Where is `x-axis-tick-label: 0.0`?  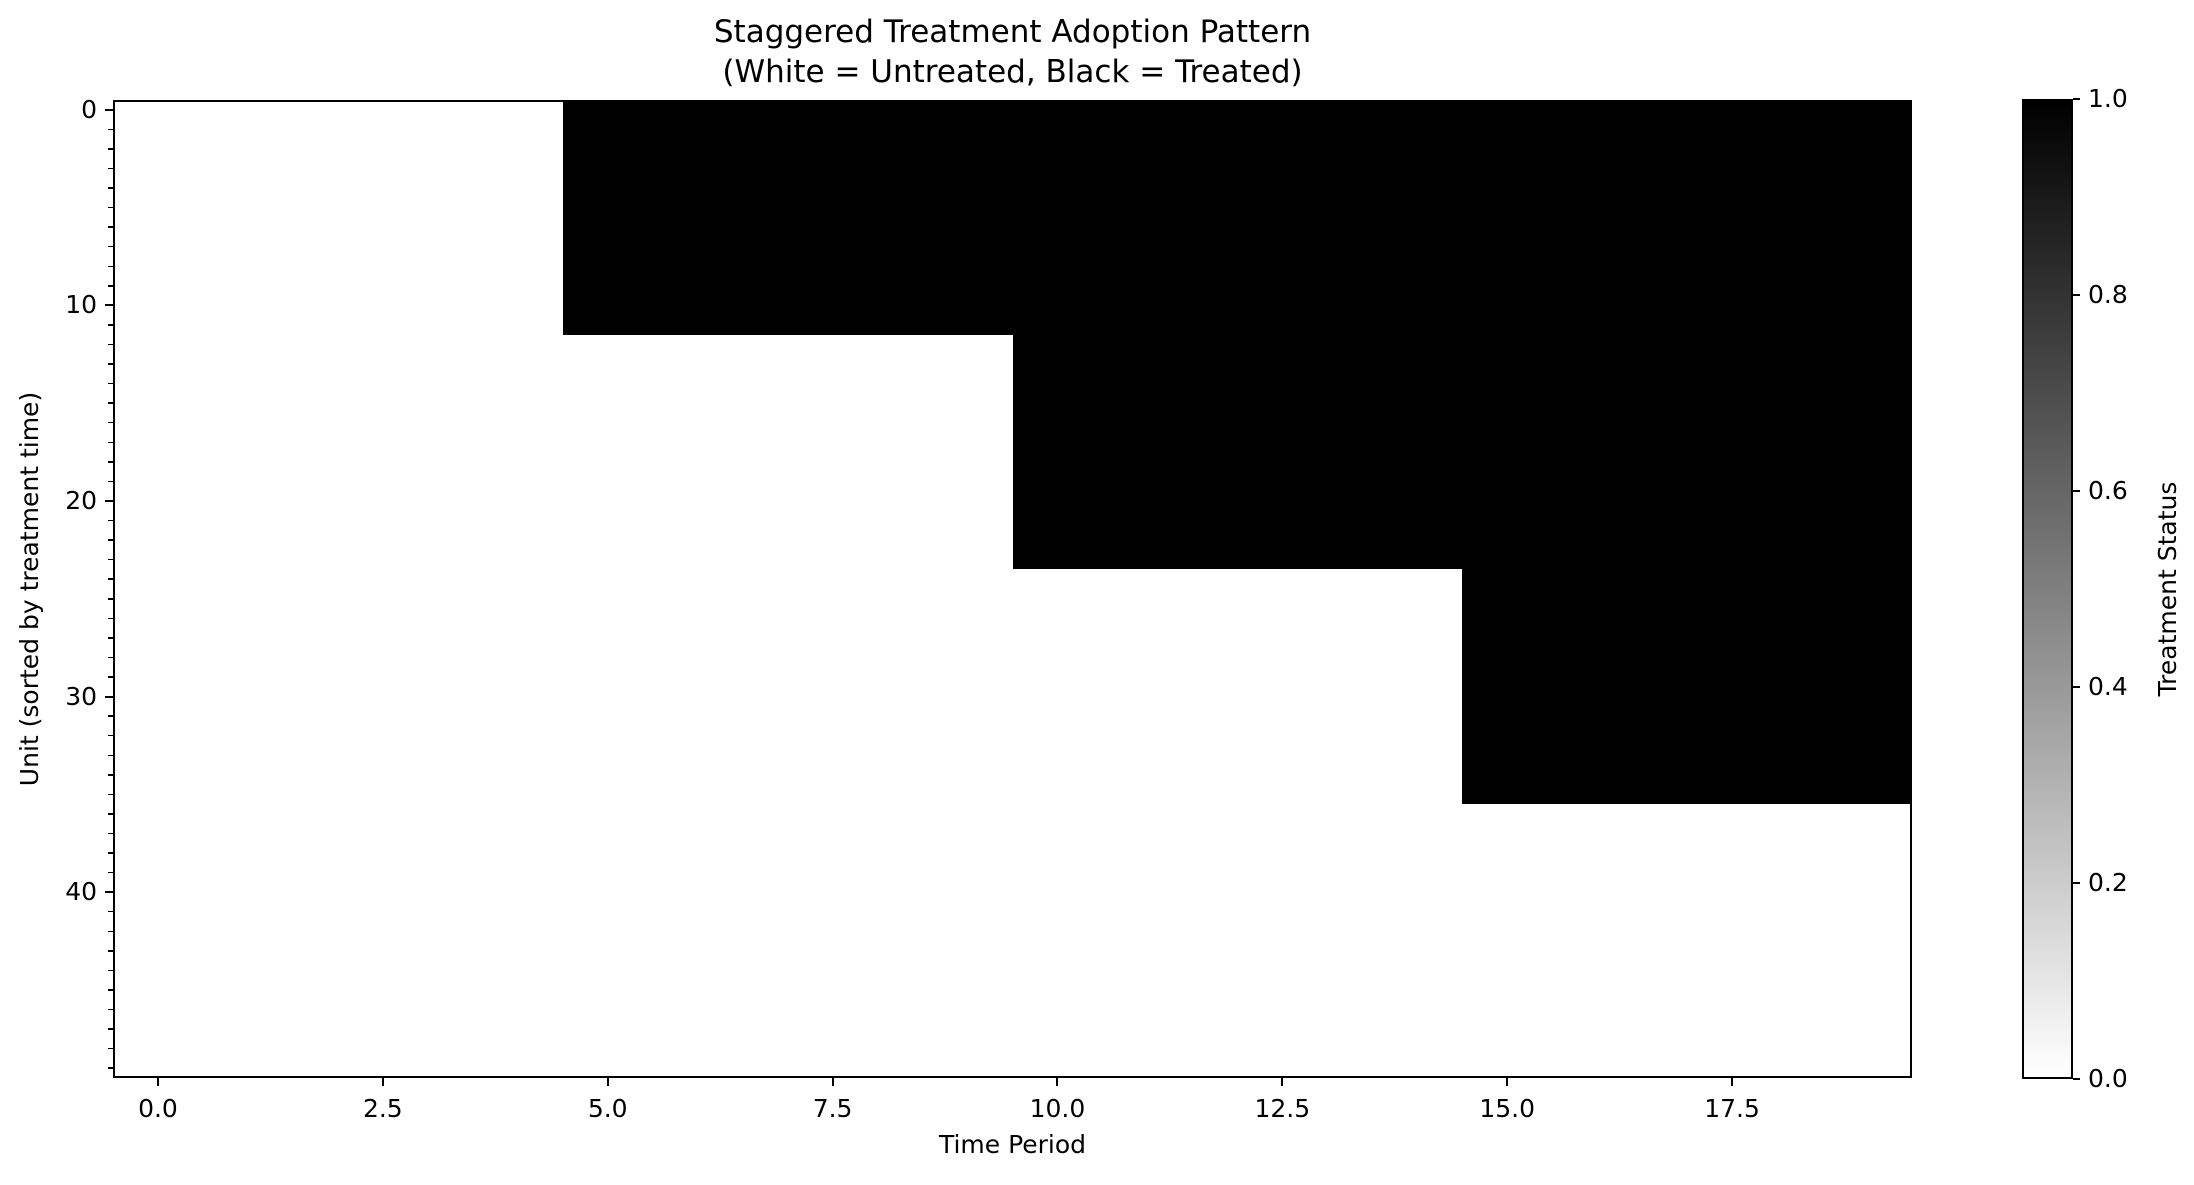
x-axis-tick-label: 0.0 is located at coordinates (158, 1108).